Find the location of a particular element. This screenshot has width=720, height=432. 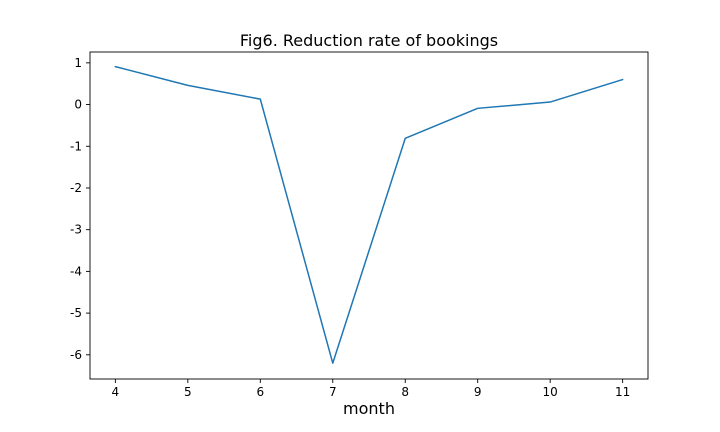

x-tick-label: 4 is located at coordinates (116, 392).